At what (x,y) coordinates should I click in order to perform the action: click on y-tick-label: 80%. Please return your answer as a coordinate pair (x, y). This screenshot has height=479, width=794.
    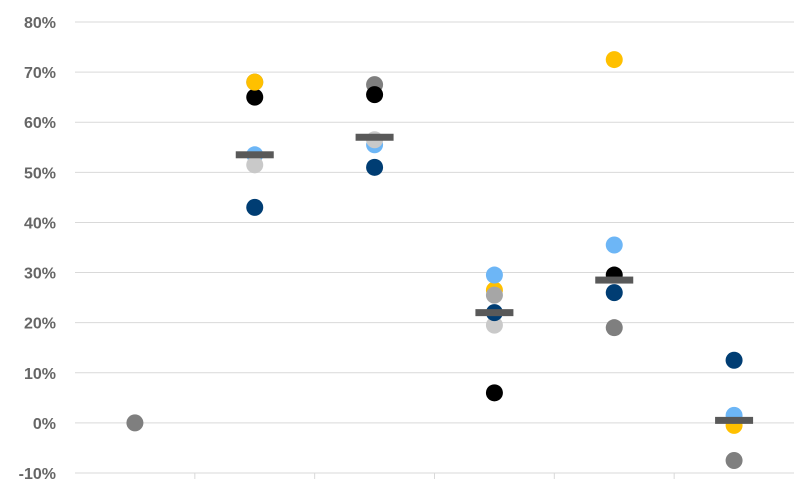
    Looking at the image, I should click on (40, 23).